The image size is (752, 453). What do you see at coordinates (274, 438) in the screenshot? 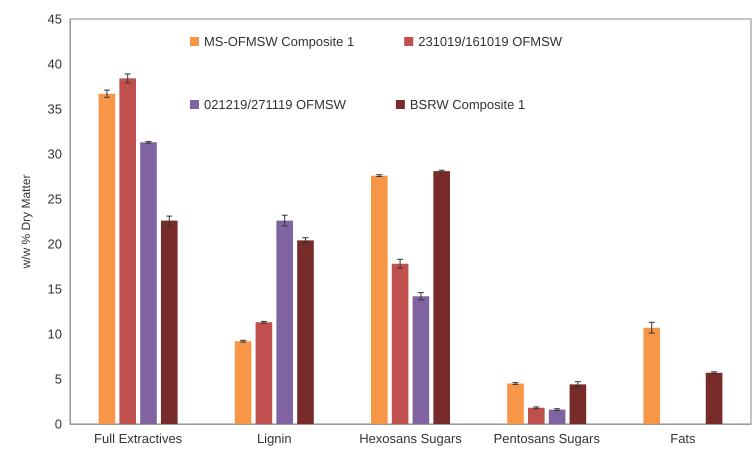
I see `x-tick-label: Lignin` at bounding box center [274, 438].